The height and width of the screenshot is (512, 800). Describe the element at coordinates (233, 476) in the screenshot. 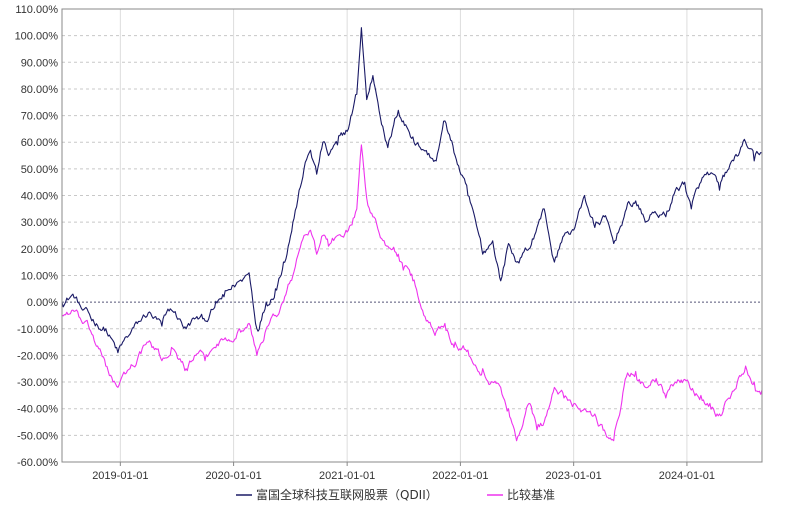

I see `x-tick-label-1: 2020-01-01` at that location.